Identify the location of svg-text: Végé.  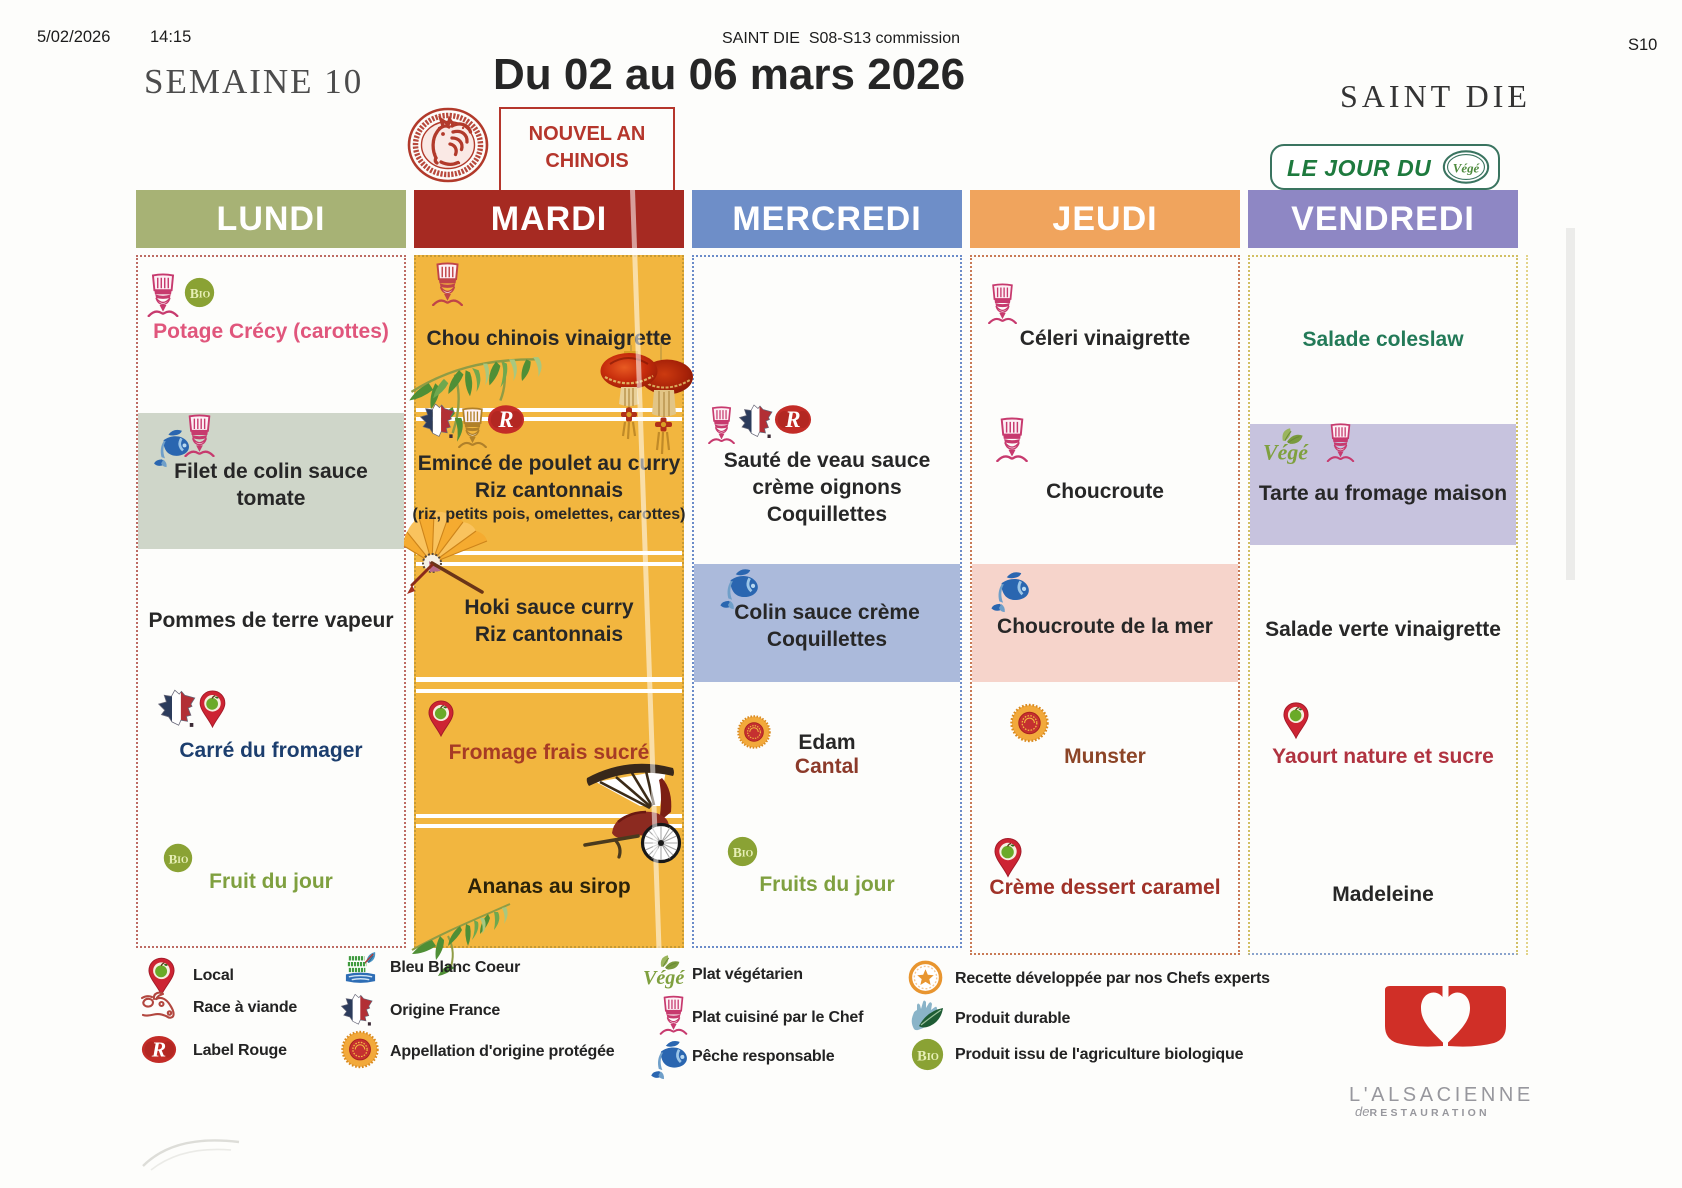
(1467, 168).